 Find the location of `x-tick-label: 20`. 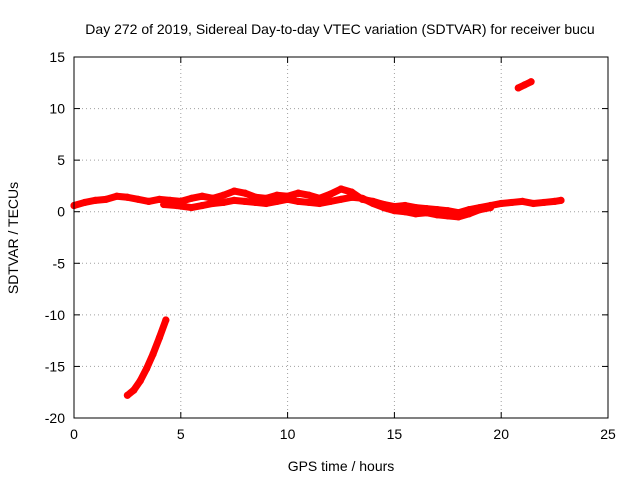

x-tick-label: 20 is located at coordinates (501, 434).